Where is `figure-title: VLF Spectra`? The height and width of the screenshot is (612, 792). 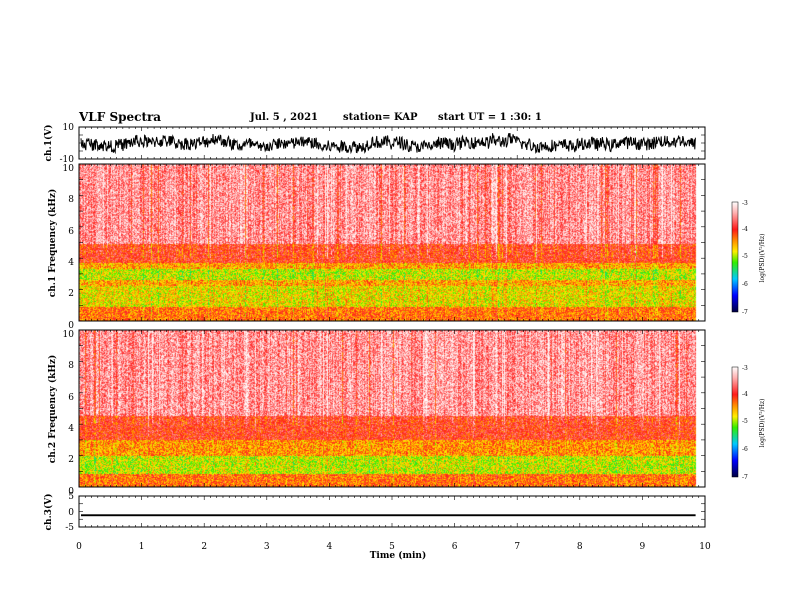 figure-title: VLF Spectra is located at coordinates (120, 117).